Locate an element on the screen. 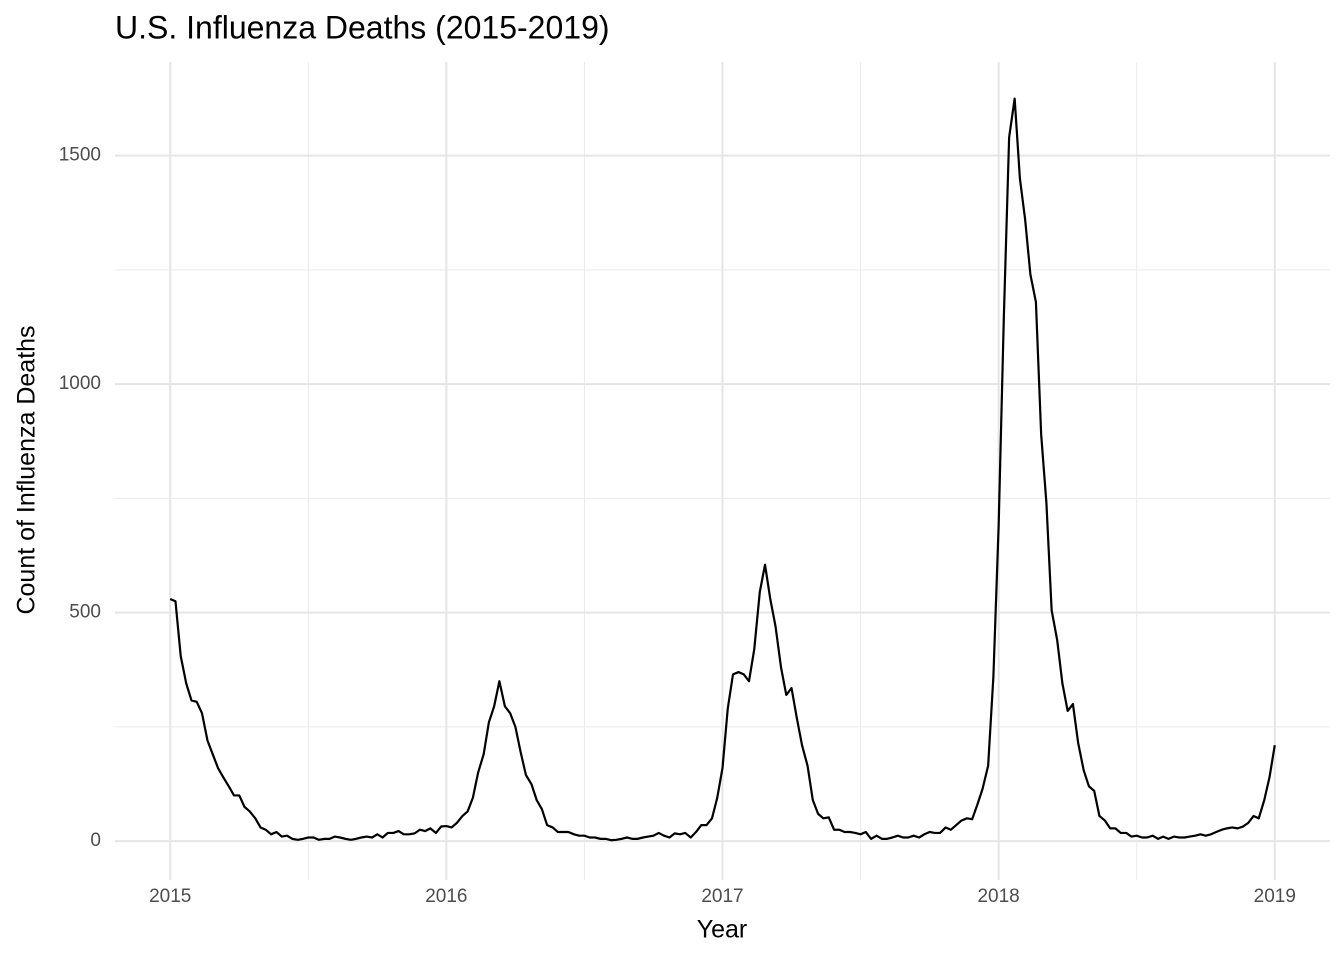  y-tick-label: 500 is located at coordinates (85, 612).